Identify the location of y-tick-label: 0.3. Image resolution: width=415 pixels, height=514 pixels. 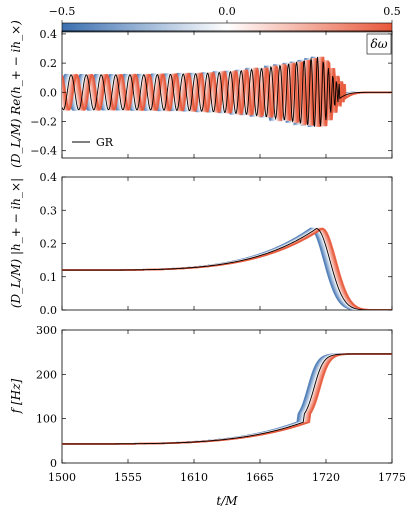
(49, 210).